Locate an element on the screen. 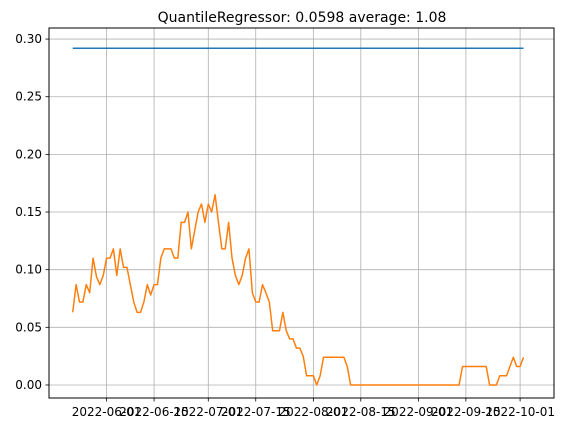 The height and width of the screenshot is (439, 567). y-tick-label: 0.00 is located at coordinates (28, 385).